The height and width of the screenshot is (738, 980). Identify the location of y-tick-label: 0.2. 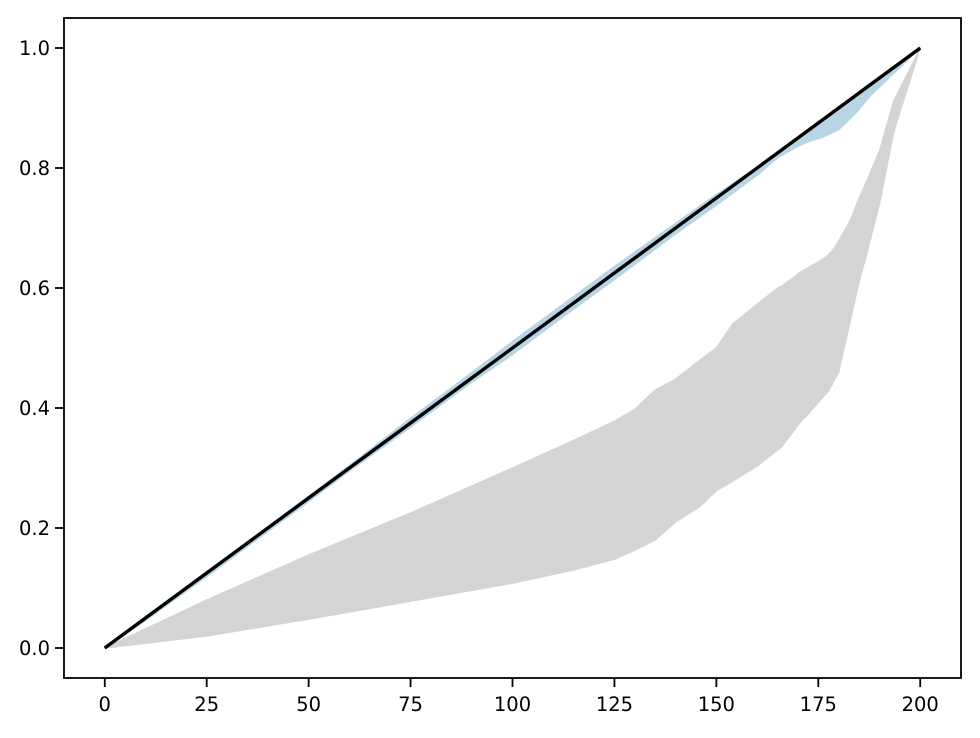
(34, 528).